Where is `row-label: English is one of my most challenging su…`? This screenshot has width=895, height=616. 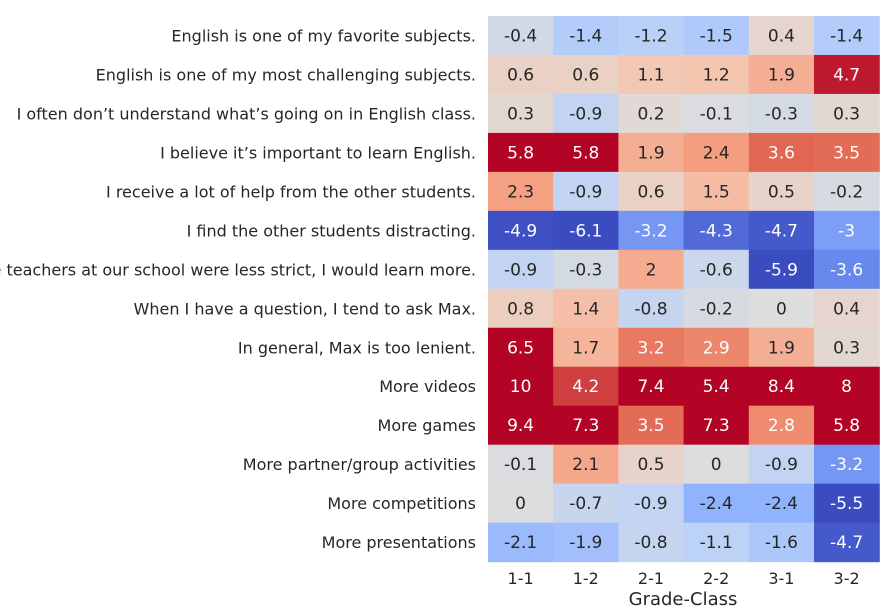
row-label: English is one of my most challenging su… is located at coordinates (286, 74).